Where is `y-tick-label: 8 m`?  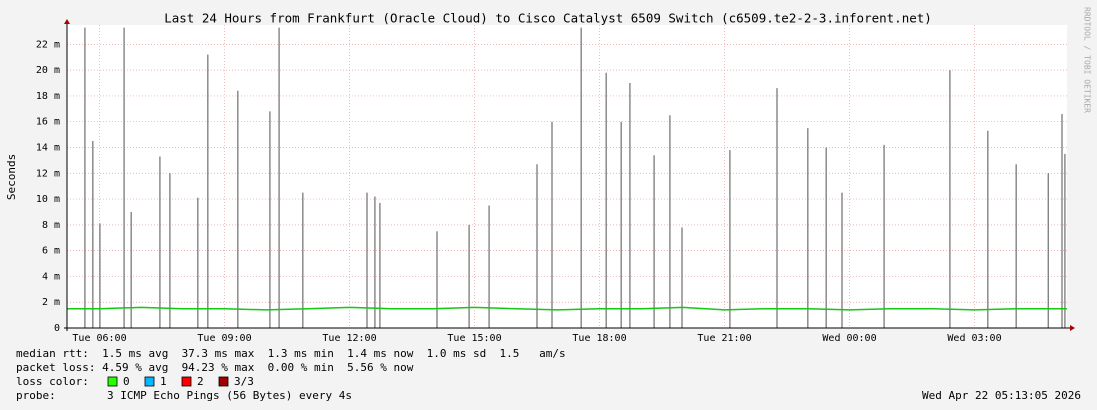
y-tick-label: 8 m is located at coordinates (51, 225).